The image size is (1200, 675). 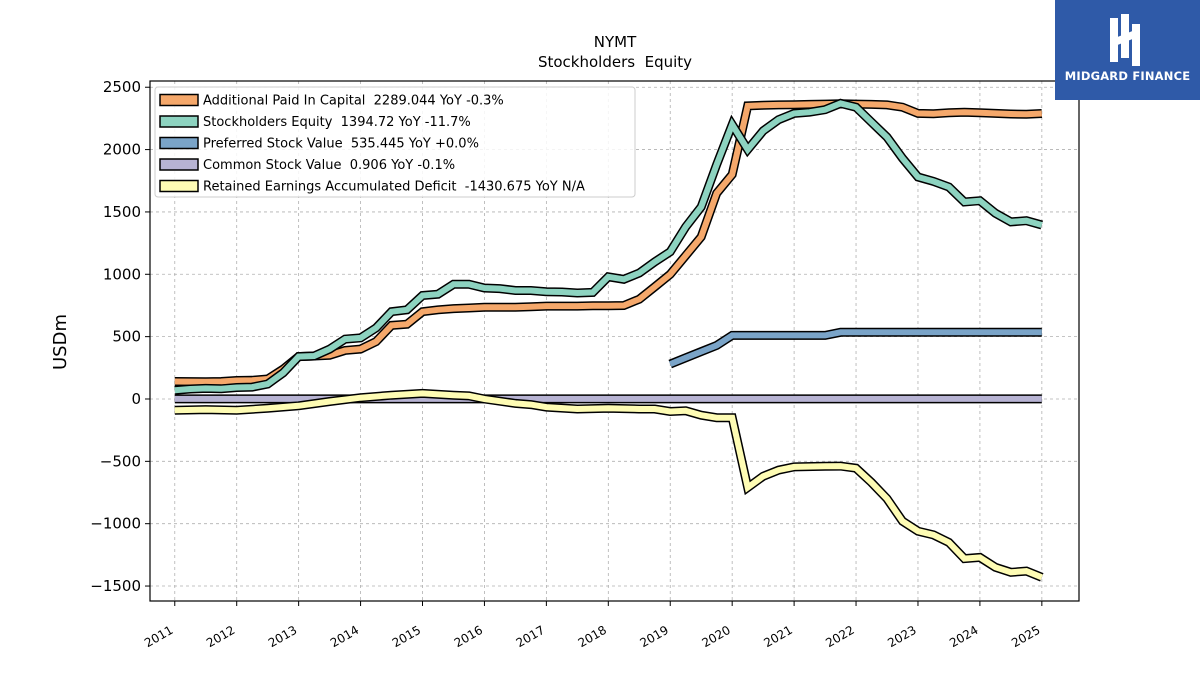 What do you see at coordinates (341, 144) in the screenshot?
I see `legend-entry: Preferred Stock Value 535.445 YoY +0.0%` at bounding box center [341, 144].